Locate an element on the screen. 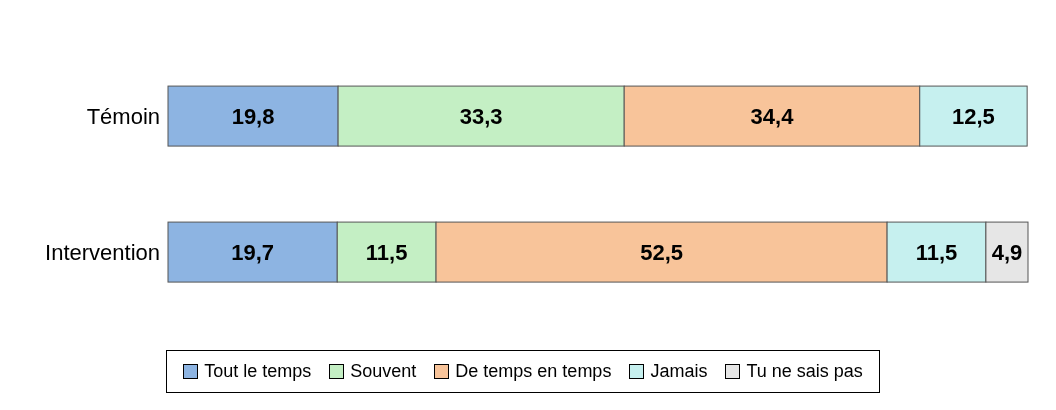  data-label: 4,9 is located at coordinates (1007, 252).